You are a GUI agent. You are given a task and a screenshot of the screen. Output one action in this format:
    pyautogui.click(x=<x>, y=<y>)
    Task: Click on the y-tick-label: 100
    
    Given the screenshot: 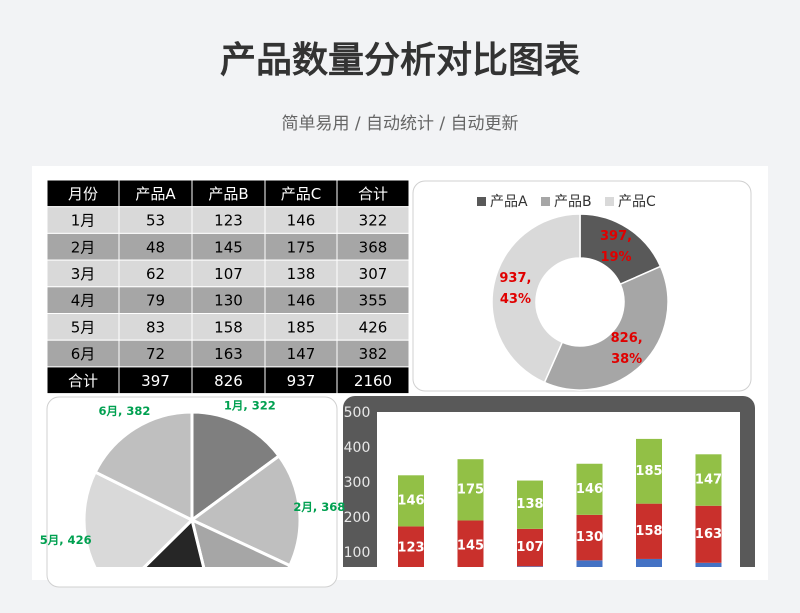 What is the action you would take?
    pyautogui.click(x=357, y=553)
    